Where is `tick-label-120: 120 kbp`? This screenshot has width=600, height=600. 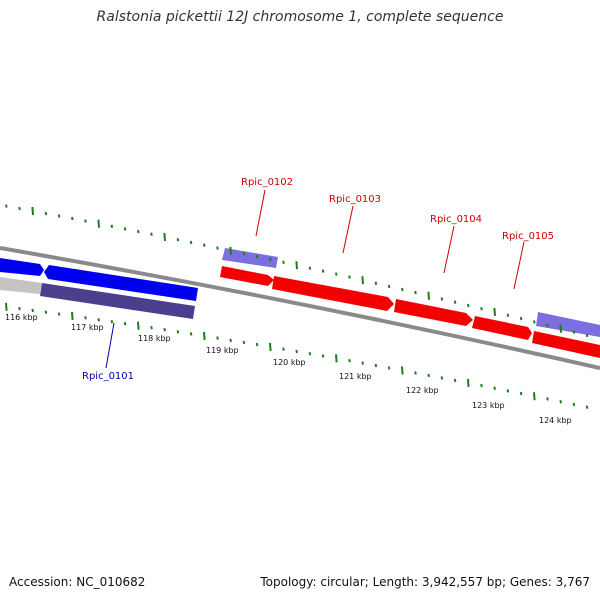 tick-label-120: 120 kbp is located at coordinates (289, 362).